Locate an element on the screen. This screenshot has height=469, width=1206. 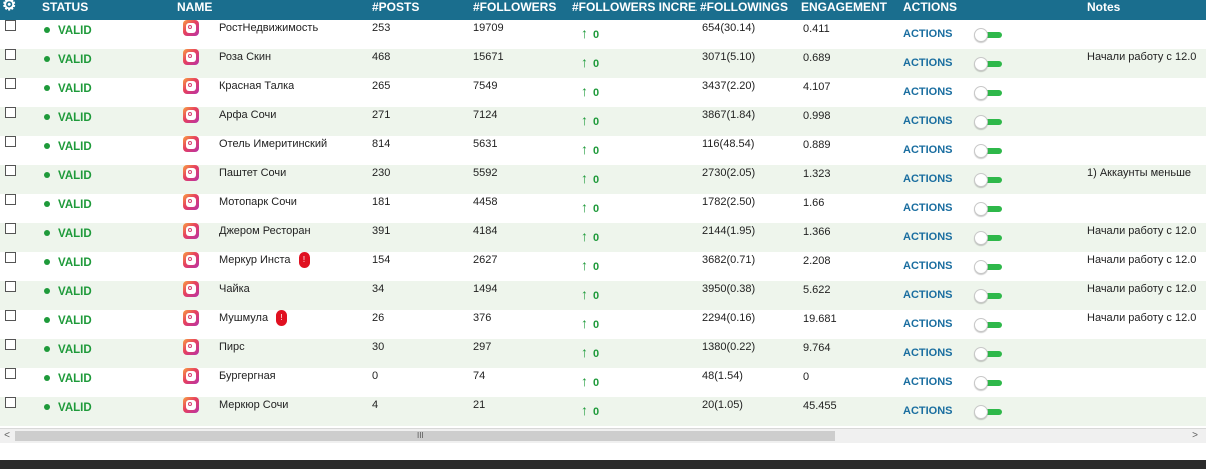
gear-icon: ⚙ is located at coordinates (9, 7).